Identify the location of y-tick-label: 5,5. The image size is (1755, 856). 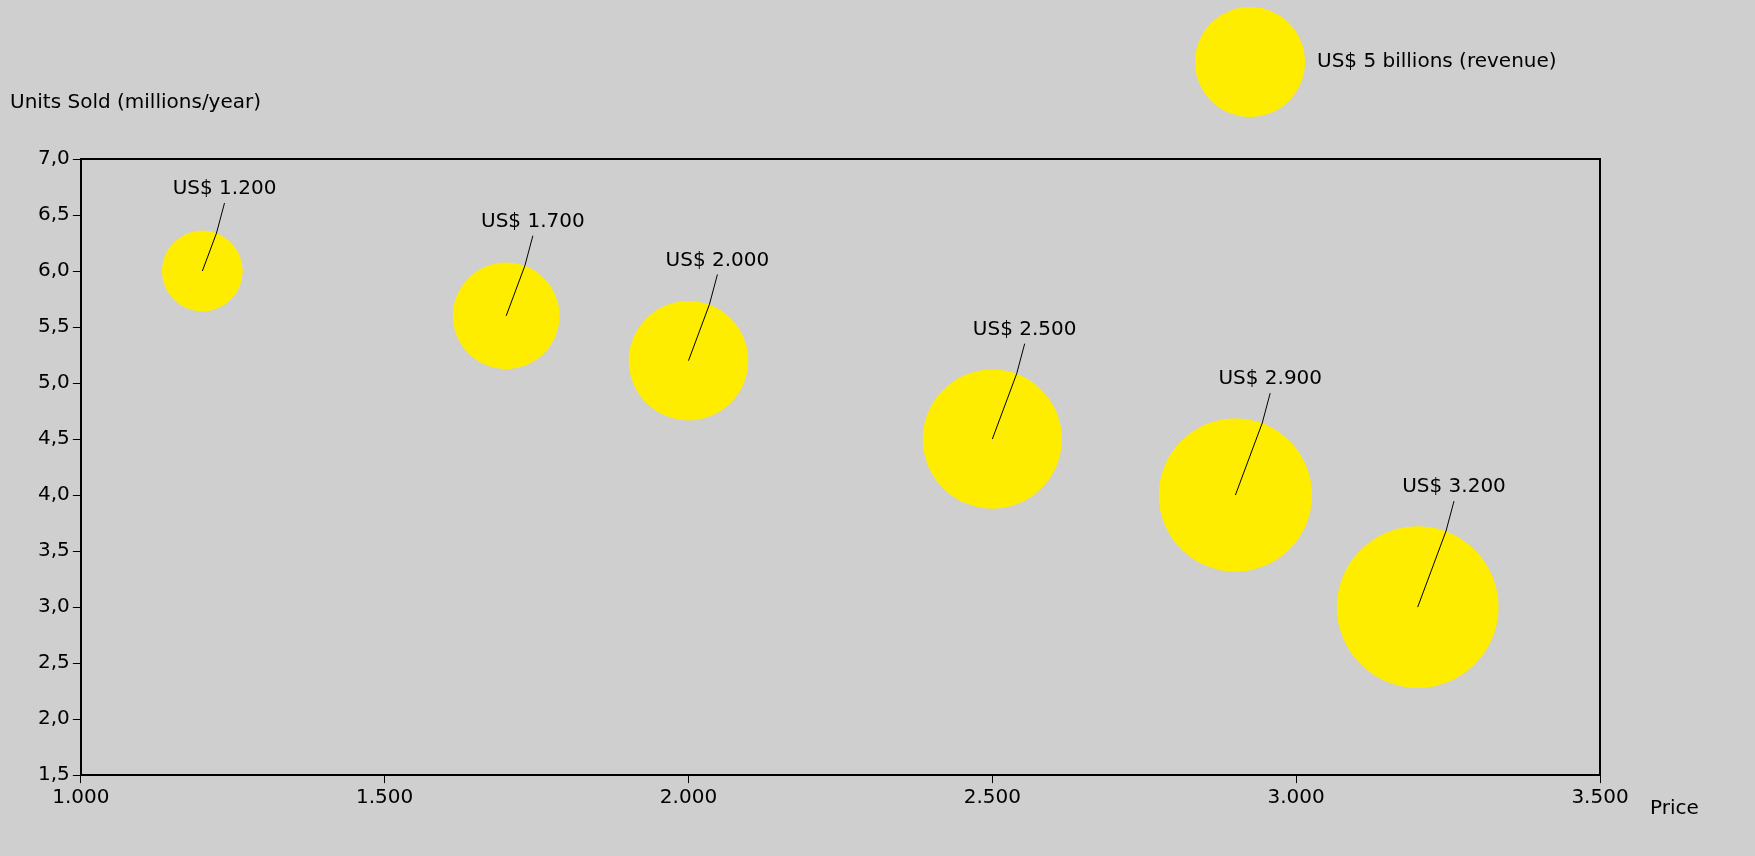
(54, 325).